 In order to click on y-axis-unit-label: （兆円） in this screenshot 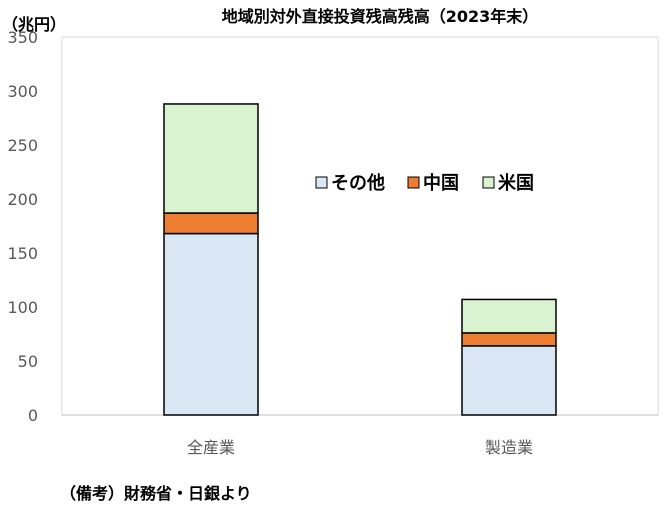, I will do `click(34, 24)`.